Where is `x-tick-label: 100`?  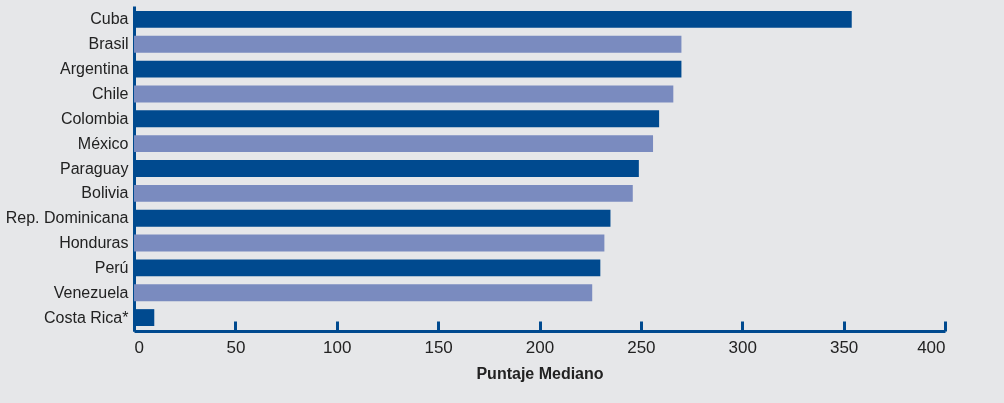
x-tick-label: 100 is located at coordinates (337, 347).